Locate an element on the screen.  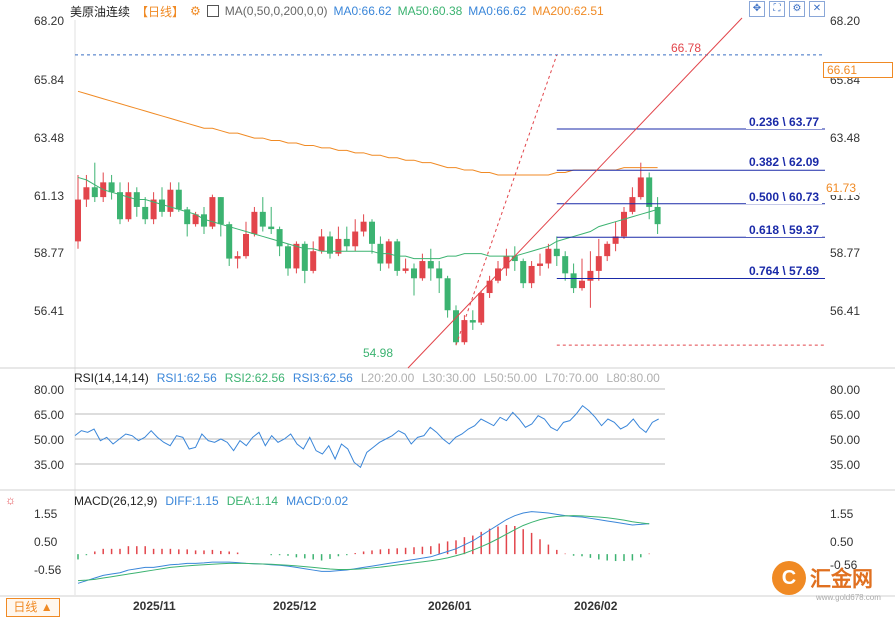
high-price-label: 66.78 is located at coordinates (686, 48).